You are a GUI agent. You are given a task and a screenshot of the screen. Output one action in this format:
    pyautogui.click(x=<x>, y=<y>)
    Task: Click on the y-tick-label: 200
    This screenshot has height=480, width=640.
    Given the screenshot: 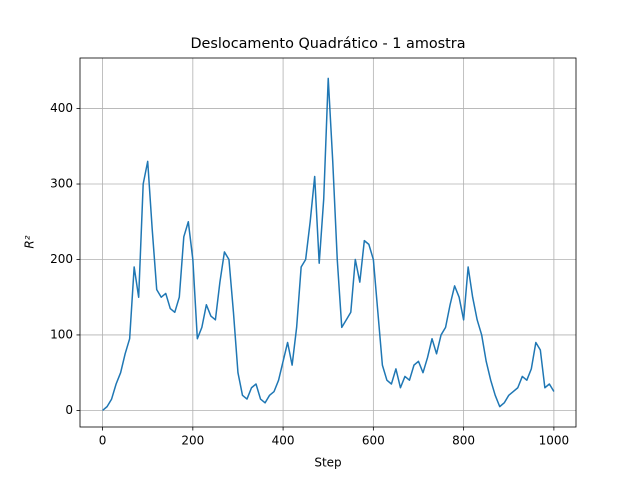 What is the action you would take?
    pyautogui.click(x=61, y=259)
    